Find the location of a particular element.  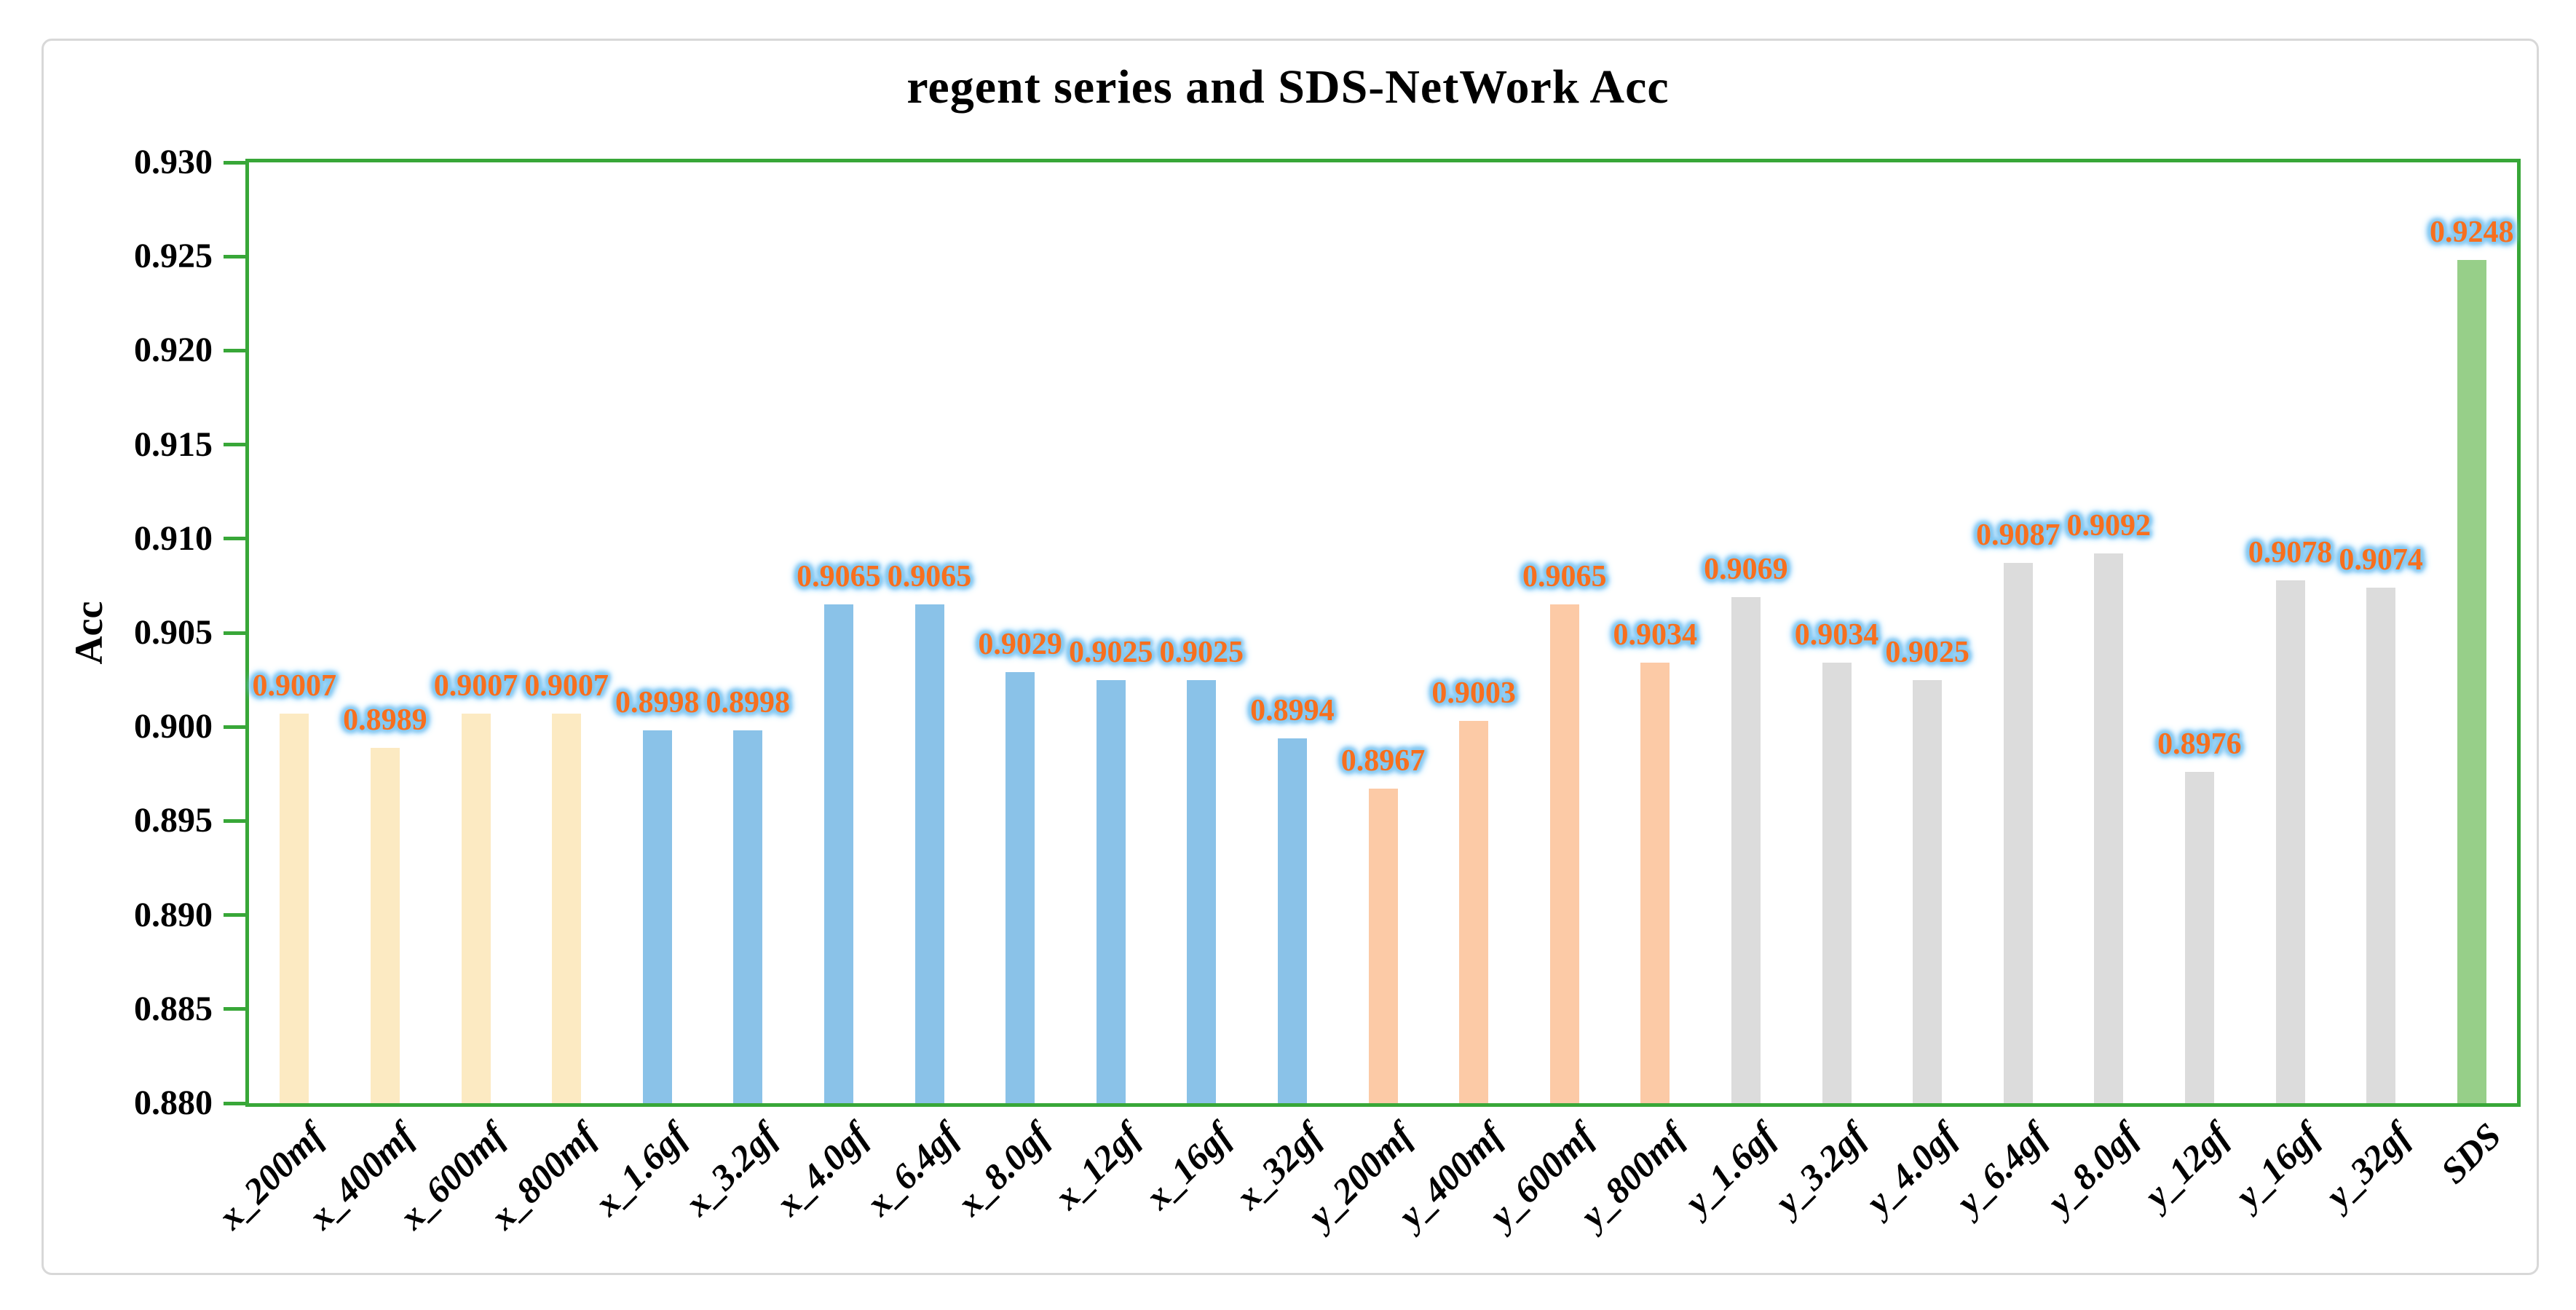

bar-y_4.0gf is located at coordinates (1928, 891).